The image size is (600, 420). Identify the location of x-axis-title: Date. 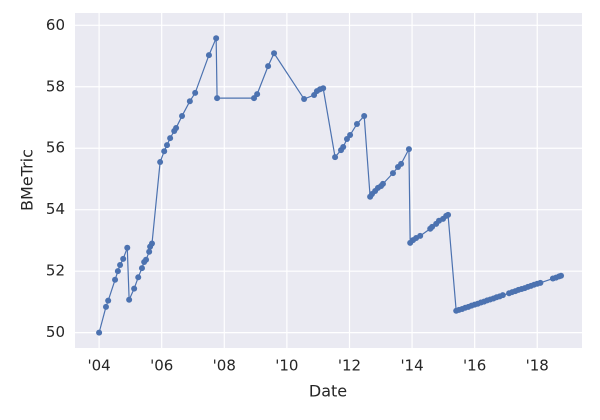
(328, 391).